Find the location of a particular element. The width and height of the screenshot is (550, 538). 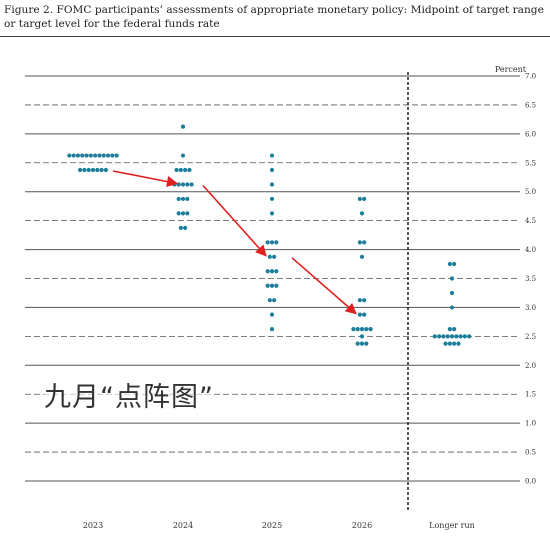

y-tick-label: 3.0 is located at coordinates (530, 308).